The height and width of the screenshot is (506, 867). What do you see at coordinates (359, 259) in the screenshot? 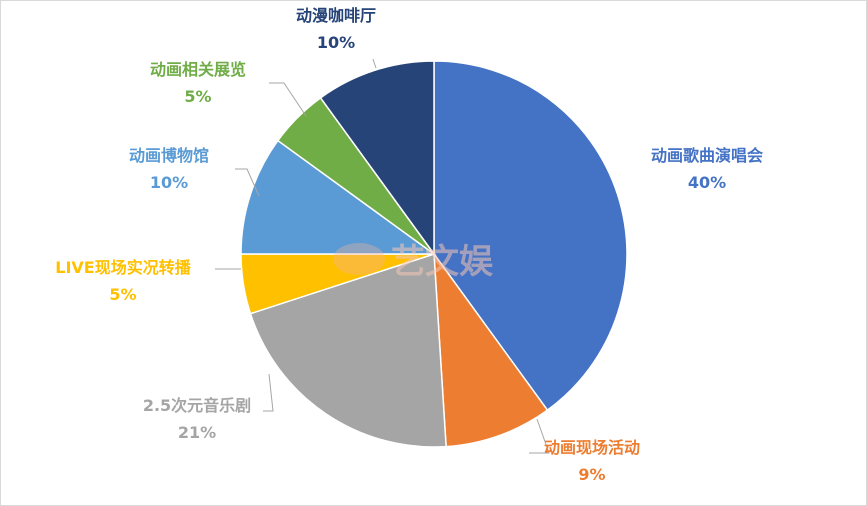
I see `watermark-logo-icon` at bounding box center [359, 259].